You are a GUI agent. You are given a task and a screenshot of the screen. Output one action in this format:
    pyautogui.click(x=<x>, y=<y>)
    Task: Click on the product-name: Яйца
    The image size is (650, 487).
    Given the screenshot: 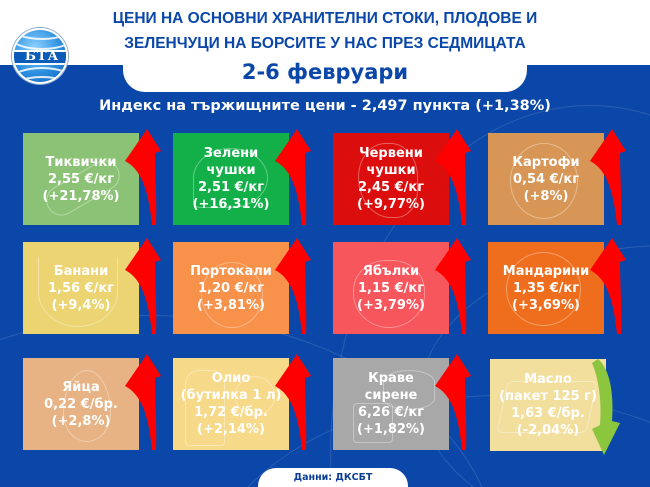 What is the action you would take?
    pyautogui.click(x=81, y=387)
    